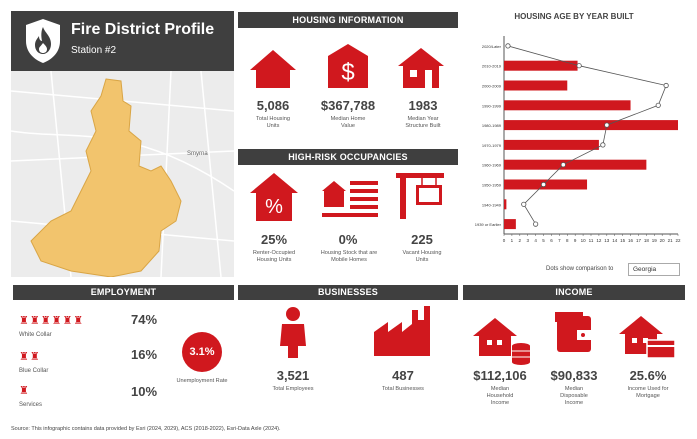 The height and width of the screenshot is (439, 697). Describe the element at coordinates (504, 240) in the screenshot. I see `x-tick-label: 0` at that location.